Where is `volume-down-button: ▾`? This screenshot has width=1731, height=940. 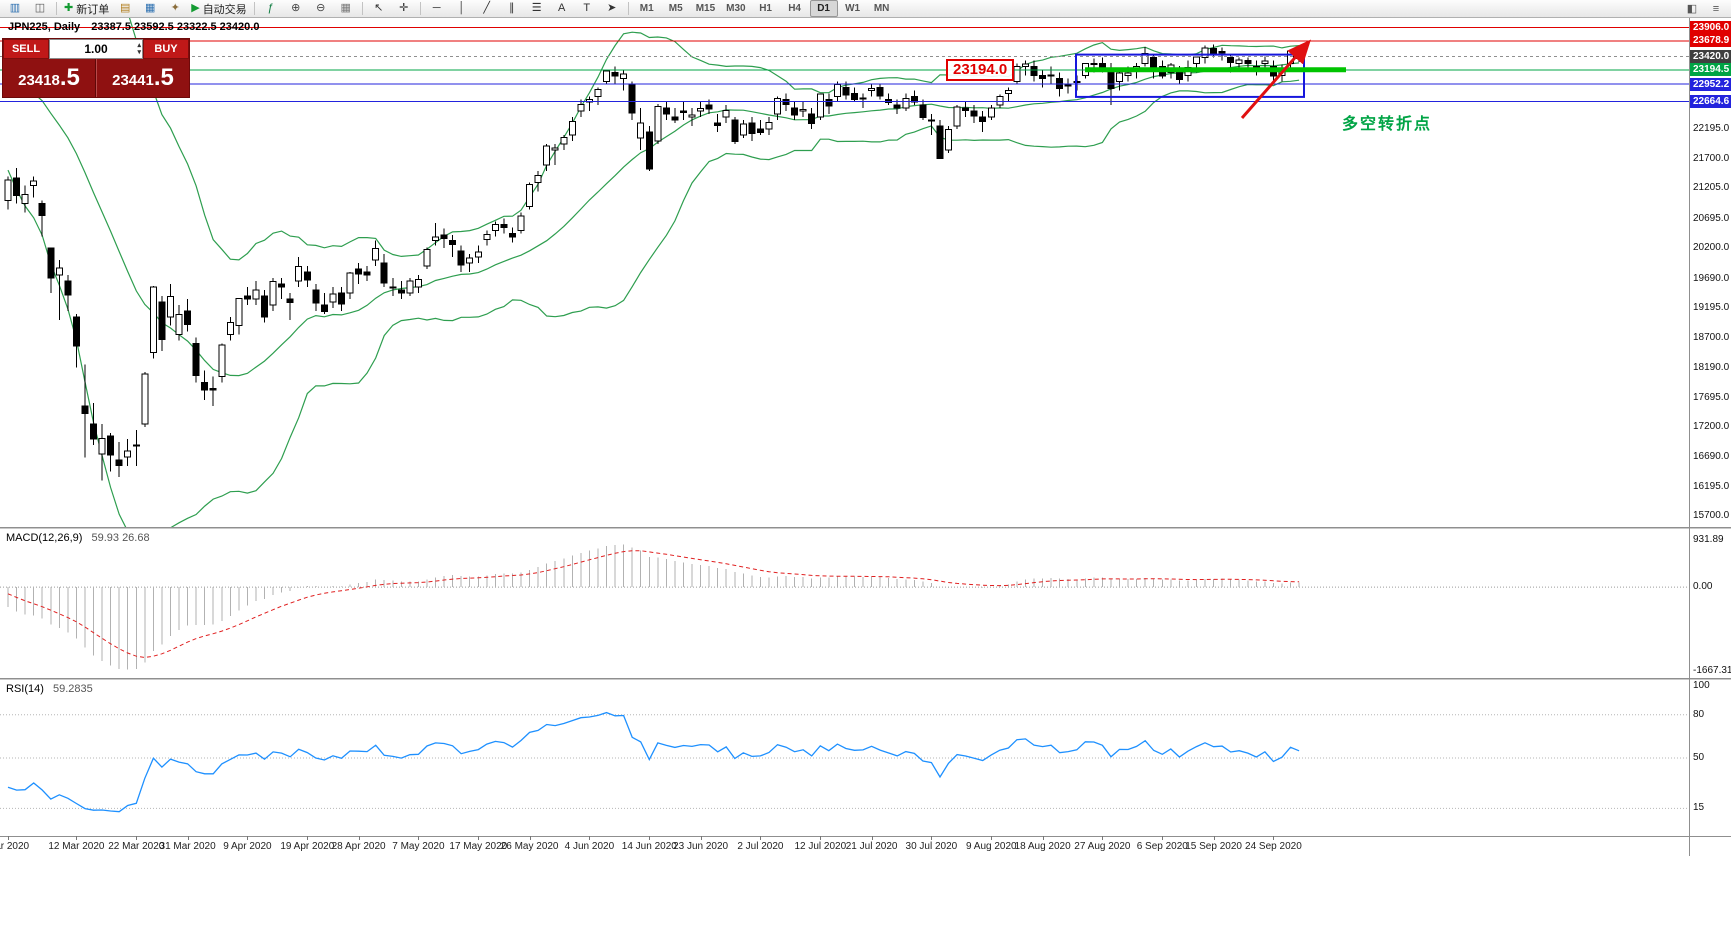 volume-down-button: ▾ is located at coordinates (139, 52).